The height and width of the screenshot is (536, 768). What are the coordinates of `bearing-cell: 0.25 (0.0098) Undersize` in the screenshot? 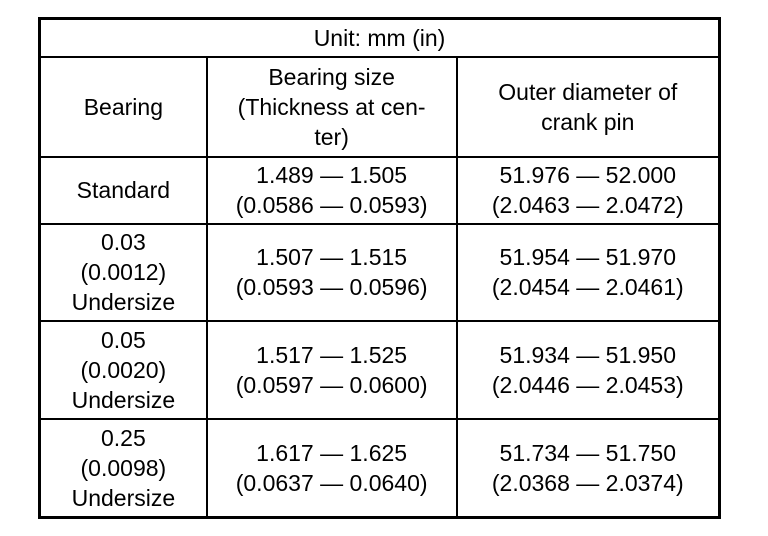 It's located at (123, 468).